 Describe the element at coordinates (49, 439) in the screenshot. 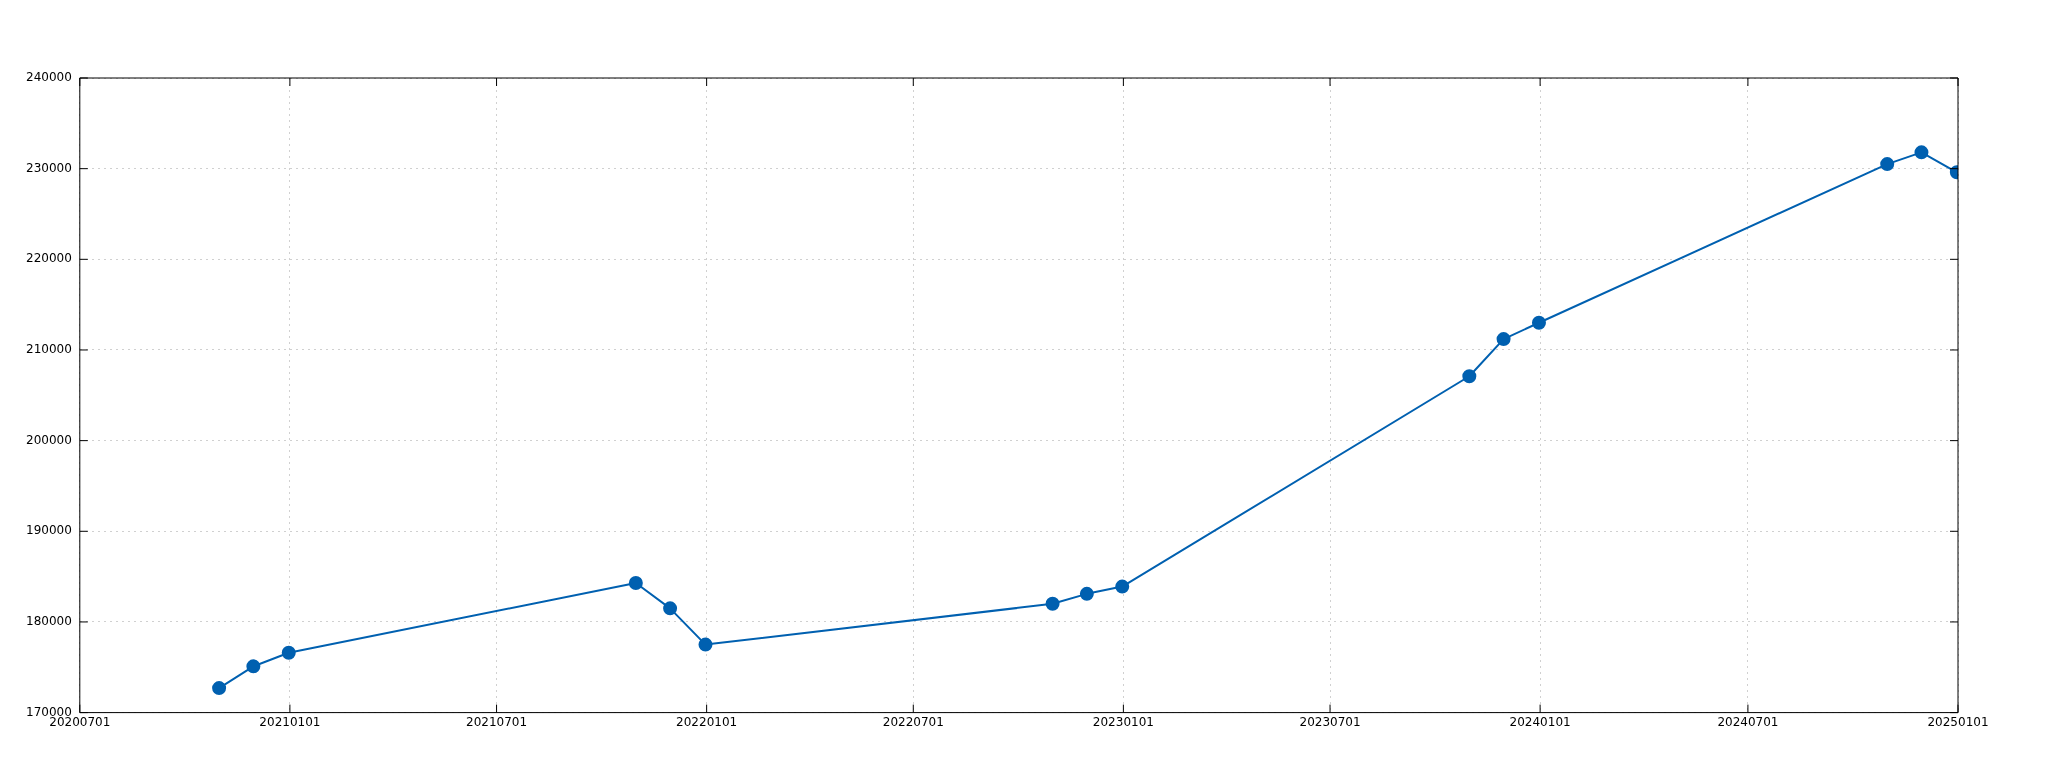

I see `y-tick-label: 200000` at that location.